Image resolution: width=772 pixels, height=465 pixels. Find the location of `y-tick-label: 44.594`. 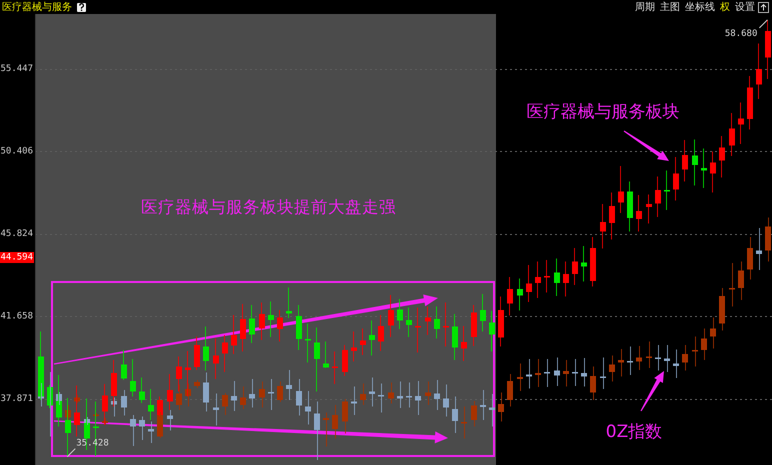

y-tick-label: 44.594 is located at coordinates (16, 257).